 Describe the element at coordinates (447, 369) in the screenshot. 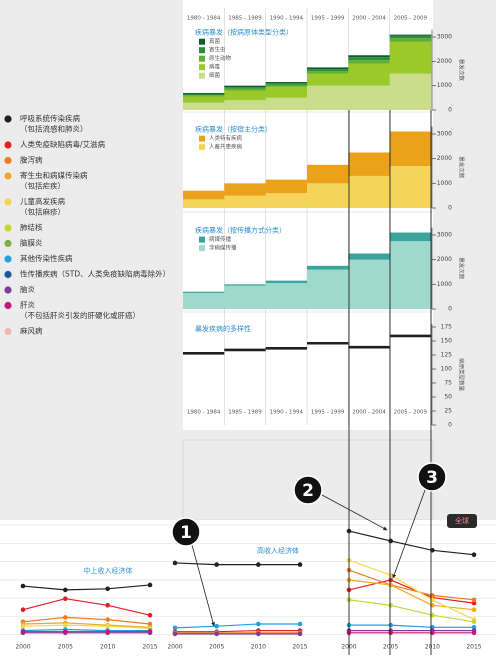

I see `y-tick-label: 100` at that location.